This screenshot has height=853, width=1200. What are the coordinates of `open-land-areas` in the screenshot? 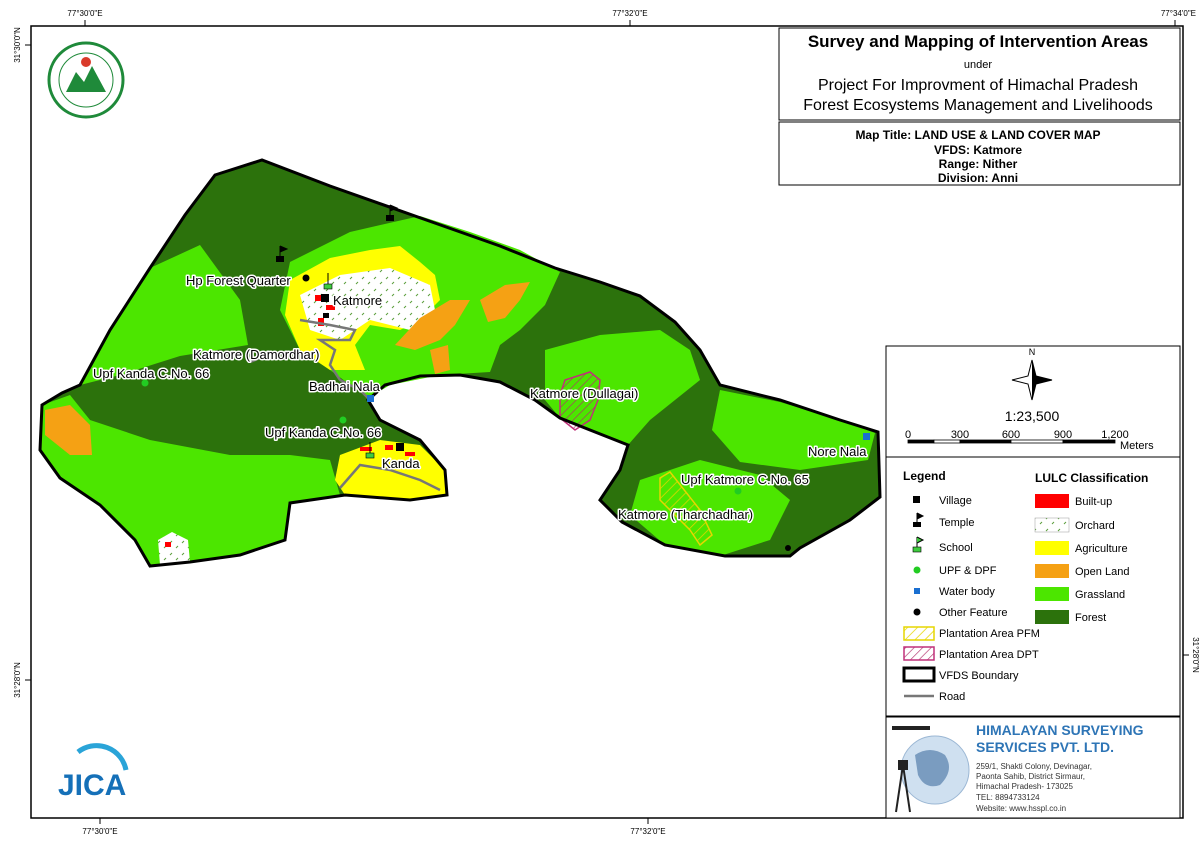 It's located at (287, 368).